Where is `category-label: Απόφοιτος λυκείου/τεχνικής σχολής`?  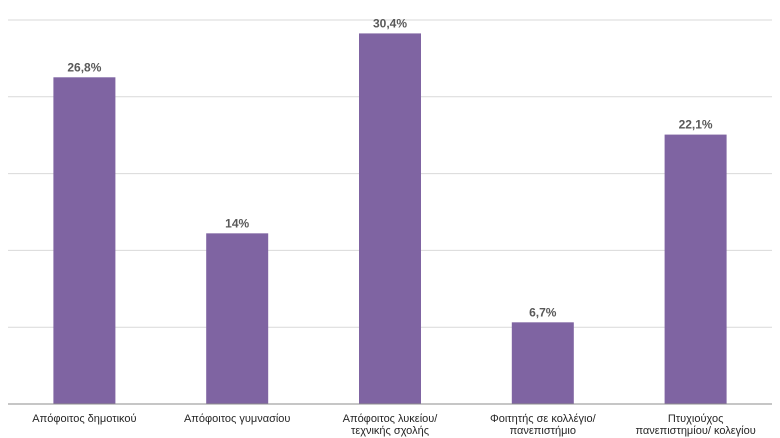 category-label: Απόφοιτος λυκείου/τεχνικής σχολής is located at coordinates (391, 425).